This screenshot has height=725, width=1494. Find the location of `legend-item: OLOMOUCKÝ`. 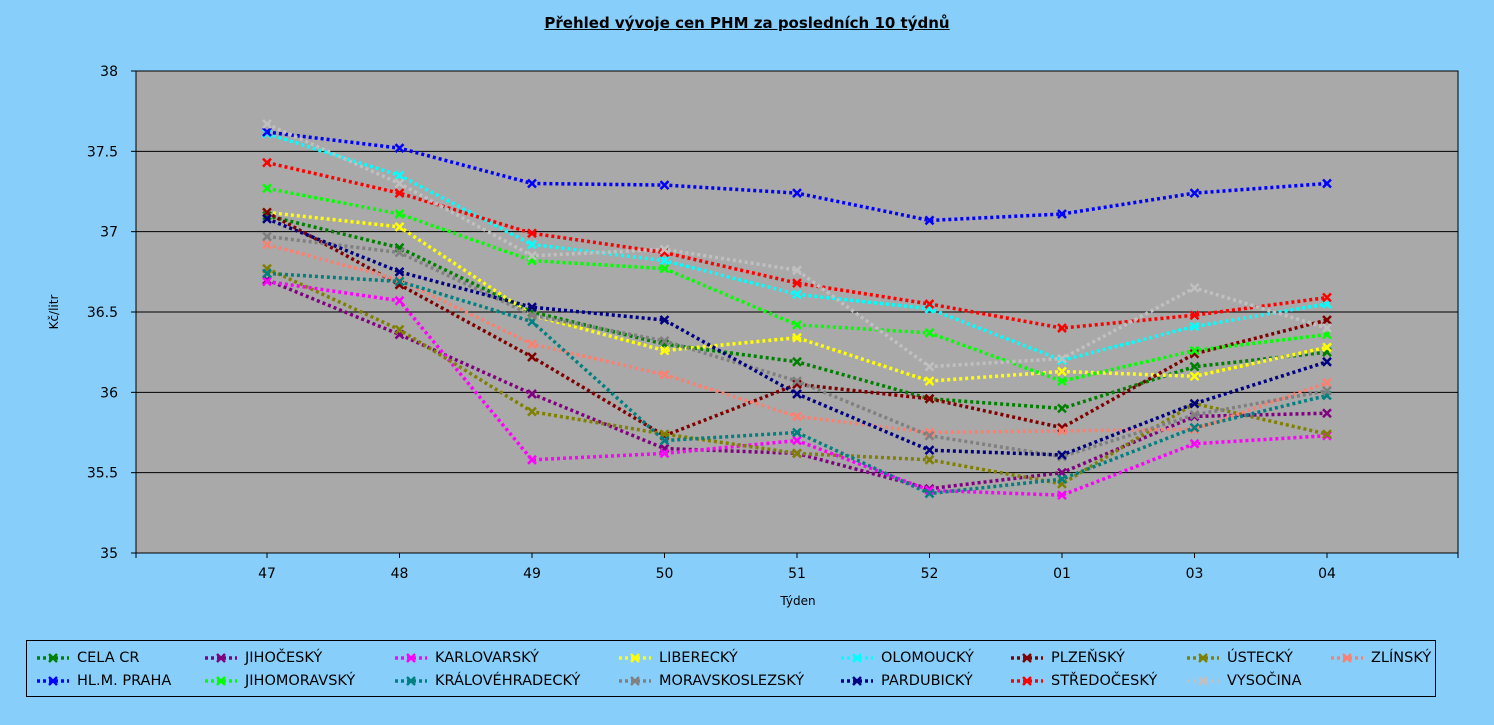

legend-item: OLOMOUCKÝ is located at coordinates (906, 658).